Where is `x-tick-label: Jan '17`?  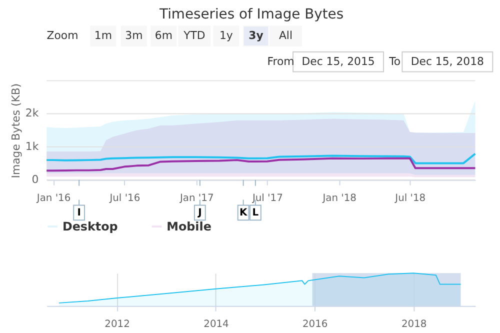 x-tick-label: Jan '17 is located at coordinates (196, 198).